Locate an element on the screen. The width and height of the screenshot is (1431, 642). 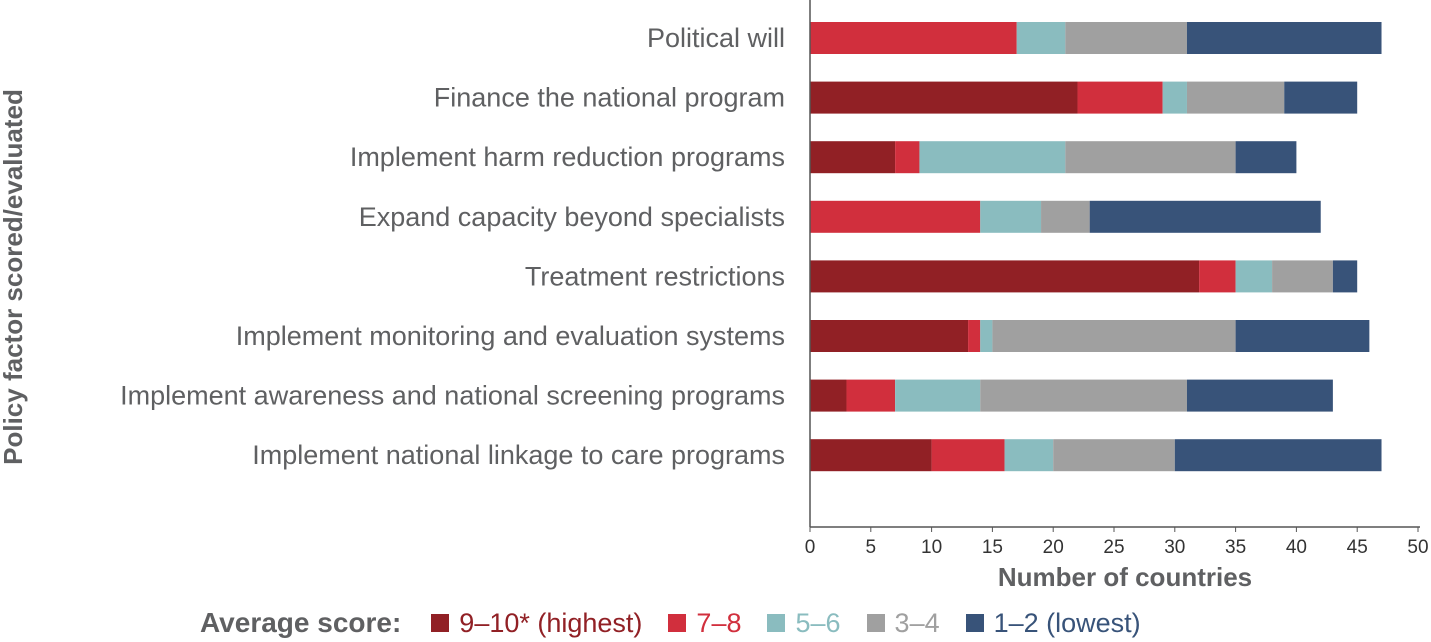
x-tick-label: 5 is located at coordinates (871, 547).